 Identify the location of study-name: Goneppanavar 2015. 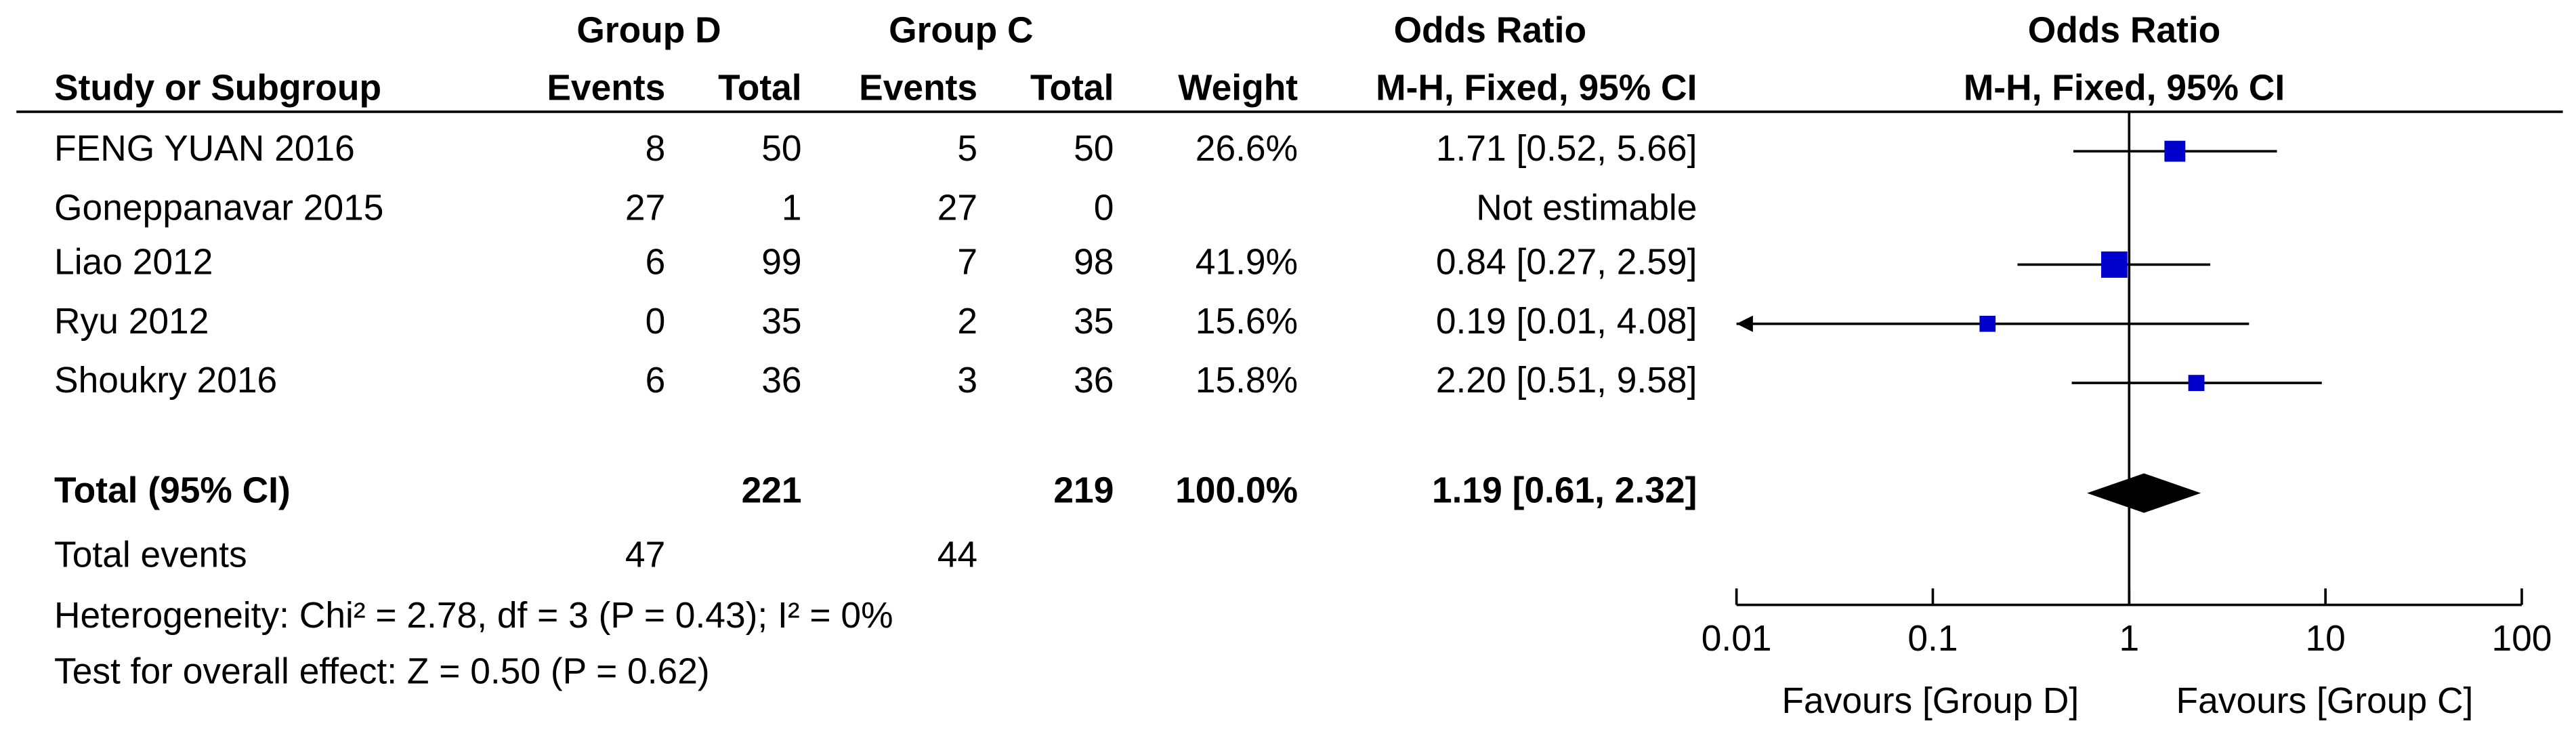
(219, 208).